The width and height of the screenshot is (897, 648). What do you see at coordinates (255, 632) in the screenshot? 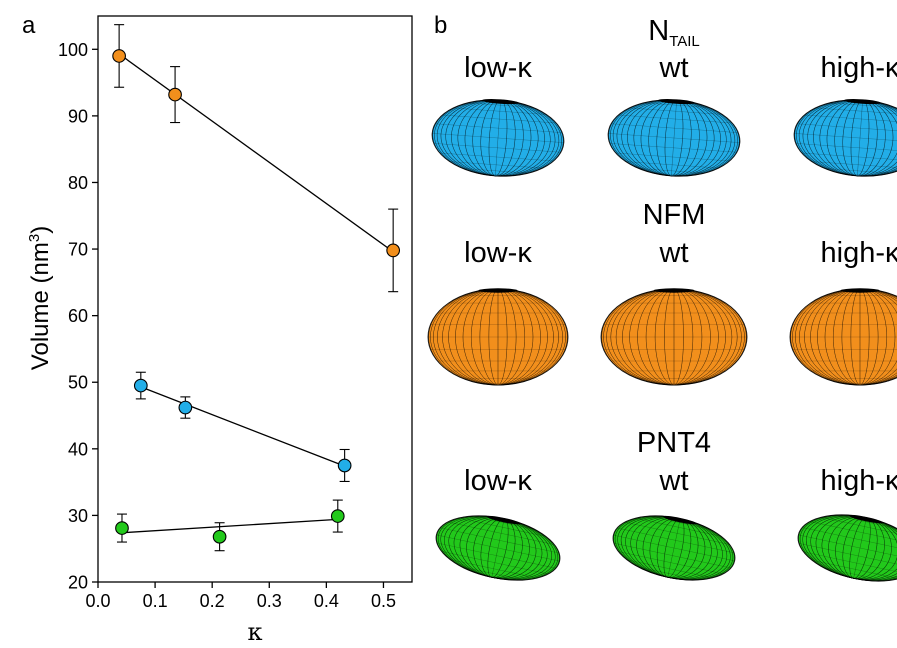
I see `x-axis-title: κ` at bounding box center [255, 632].